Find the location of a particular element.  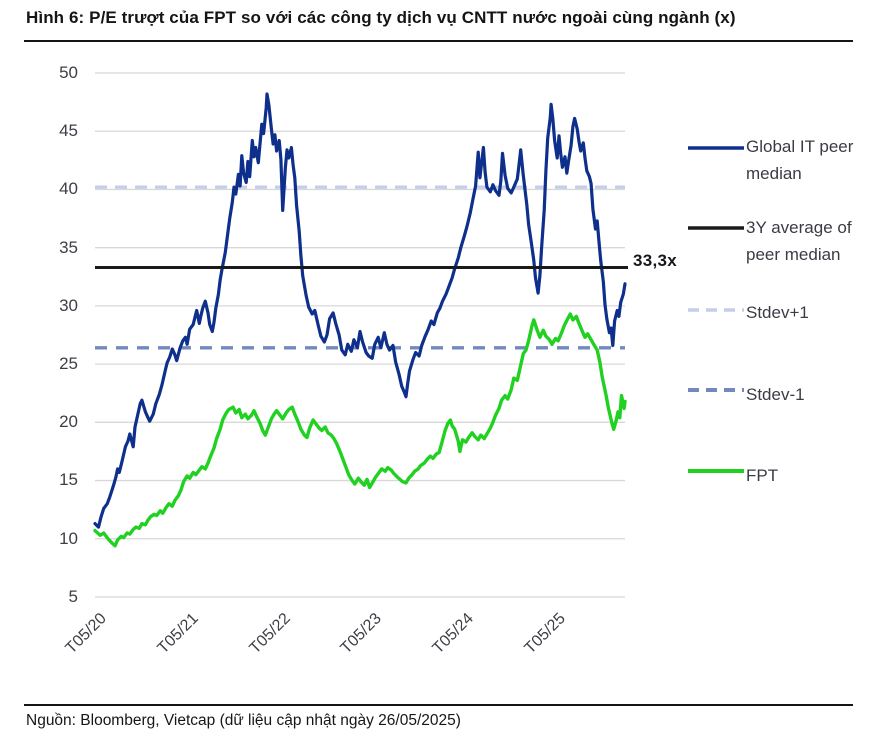

y-tick: 35 is located at coordinates (68, 247).